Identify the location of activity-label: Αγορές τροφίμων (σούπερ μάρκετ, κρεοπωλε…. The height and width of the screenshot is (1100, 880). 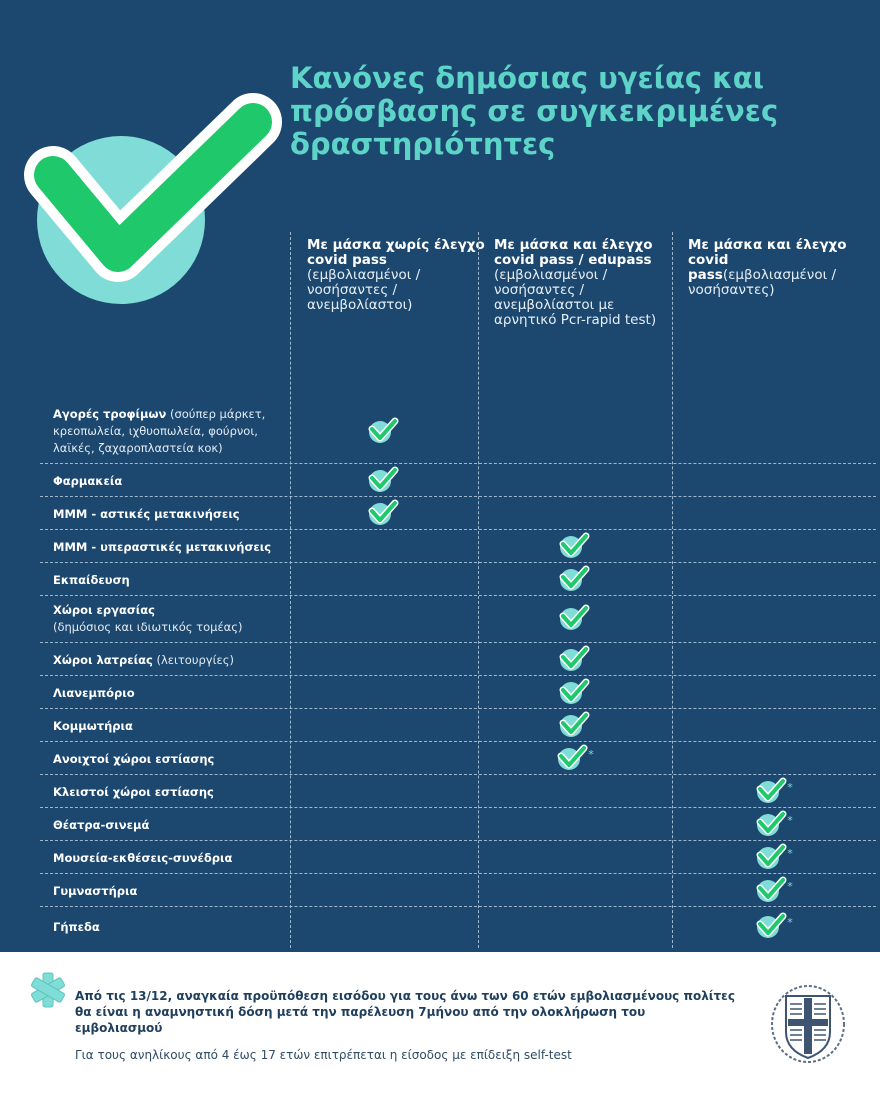
(159, 431).